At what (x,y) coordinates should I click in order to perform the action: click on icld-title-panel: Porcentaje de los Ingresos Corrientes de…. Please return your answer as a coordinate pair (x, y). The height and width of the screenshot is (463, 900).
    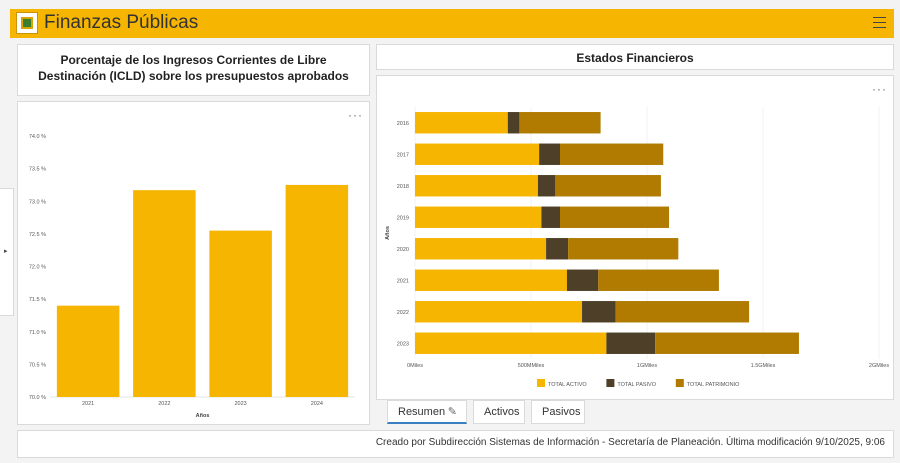
    Looking at the image, I should click on (193, 70).